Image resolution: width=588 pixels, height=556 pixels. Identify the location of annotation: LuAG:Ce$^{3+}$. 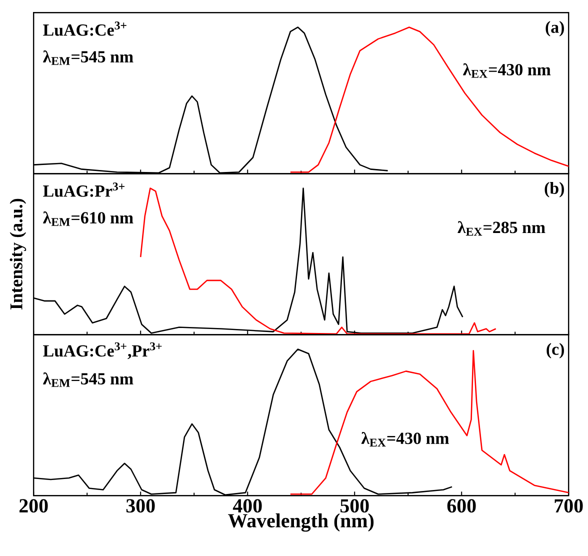
(84, 29).